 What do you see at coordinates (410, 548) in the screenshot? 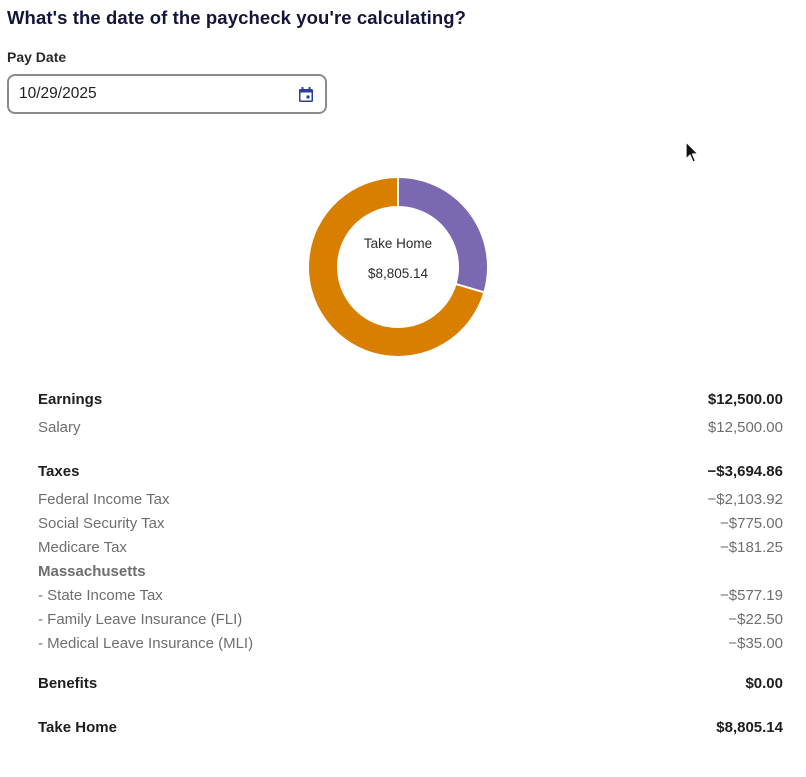
I see `medicare-tax-row: Medicare Tax −$181.25` at bounding box center [410, 548].